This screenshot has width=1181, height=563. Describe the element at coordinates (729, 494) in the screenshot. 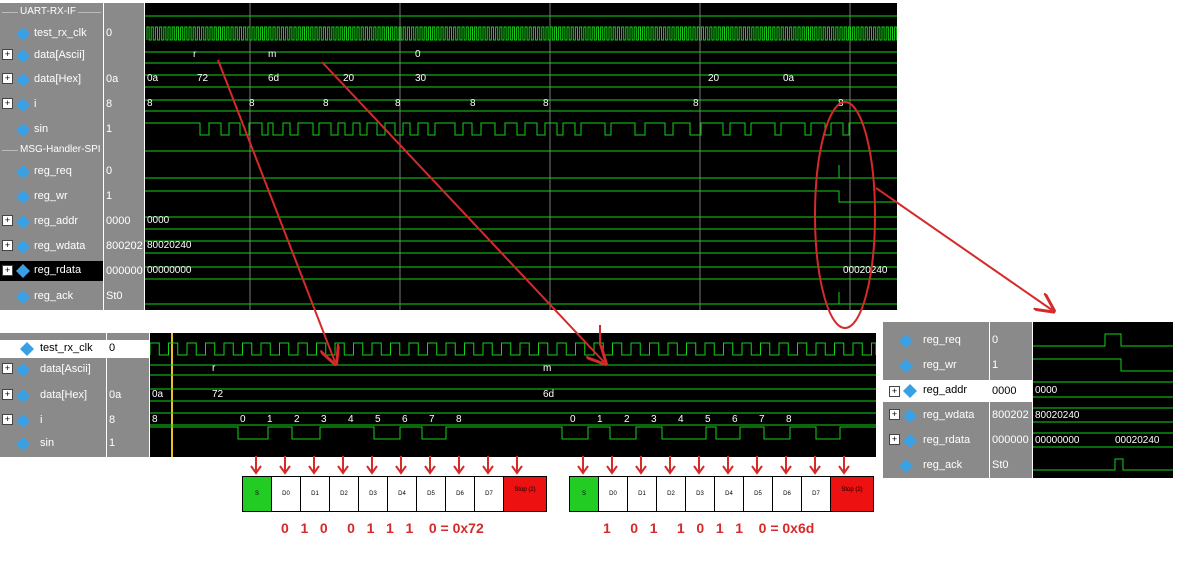

I see `frame-bit-box: D4` at that location.